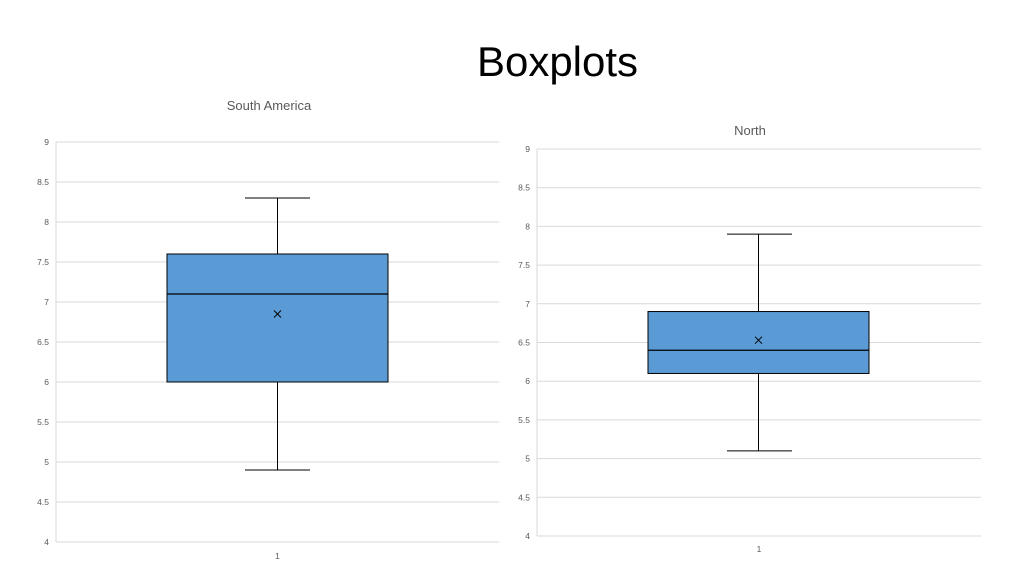 Image resolution: width=1024 pixels, height=576 pixels. What do you see at coordinates (557, 61) in the screenshot?
I see `slide-title: Boxplots` at bounding box center [557, 61].